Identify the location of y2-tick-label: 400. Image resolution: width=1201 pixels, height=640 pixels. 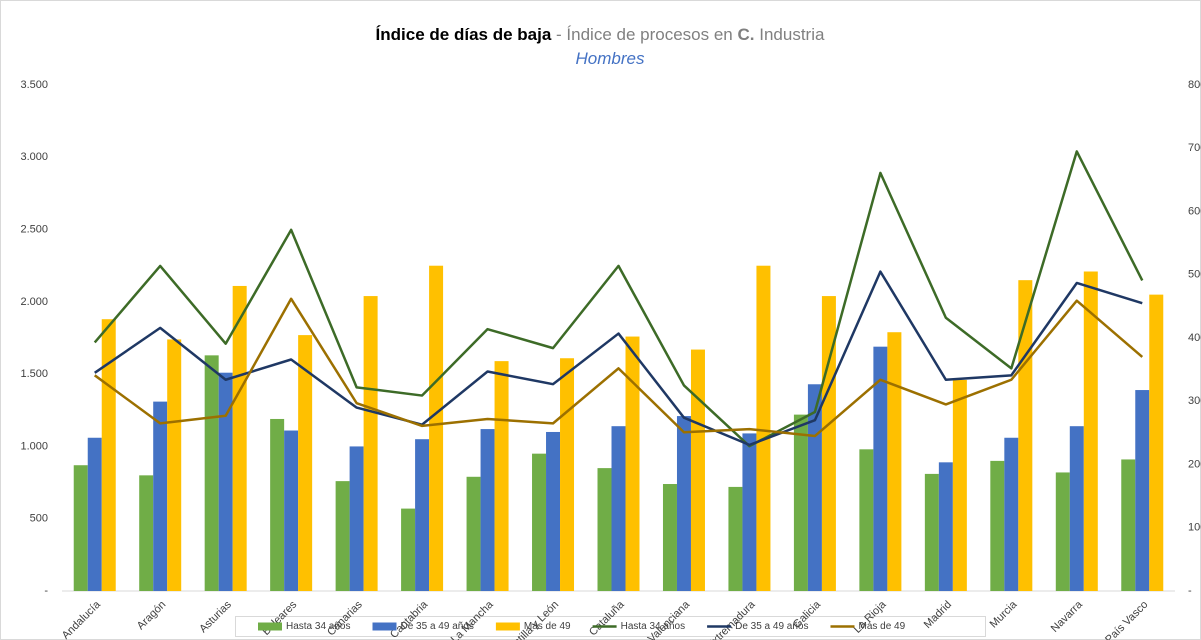
(1194, 338).